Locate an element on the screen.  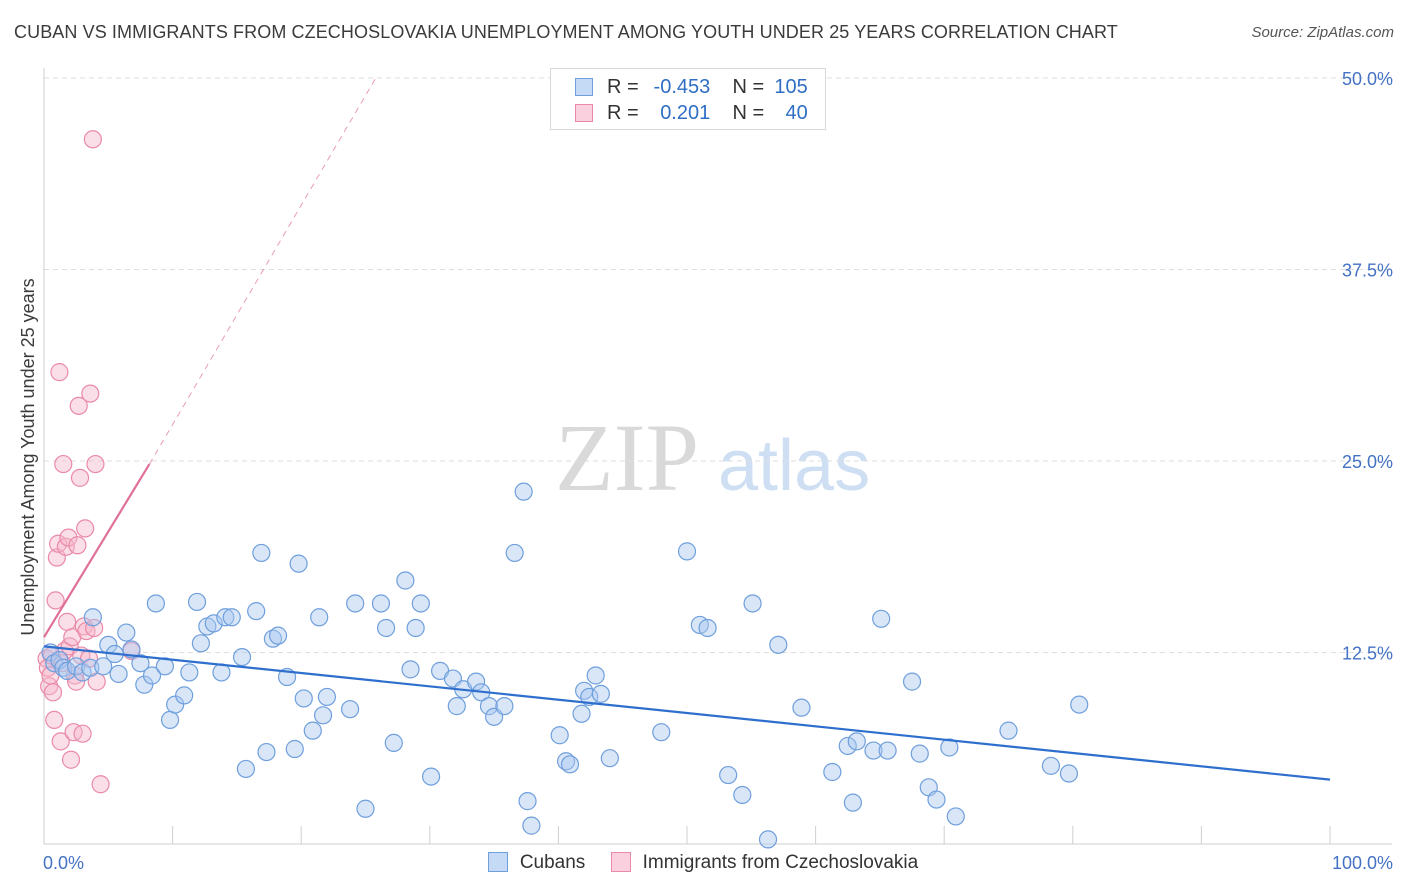
legend-row-cubans: R = -0.453 N = 105 is located at coordinates (691, 88).